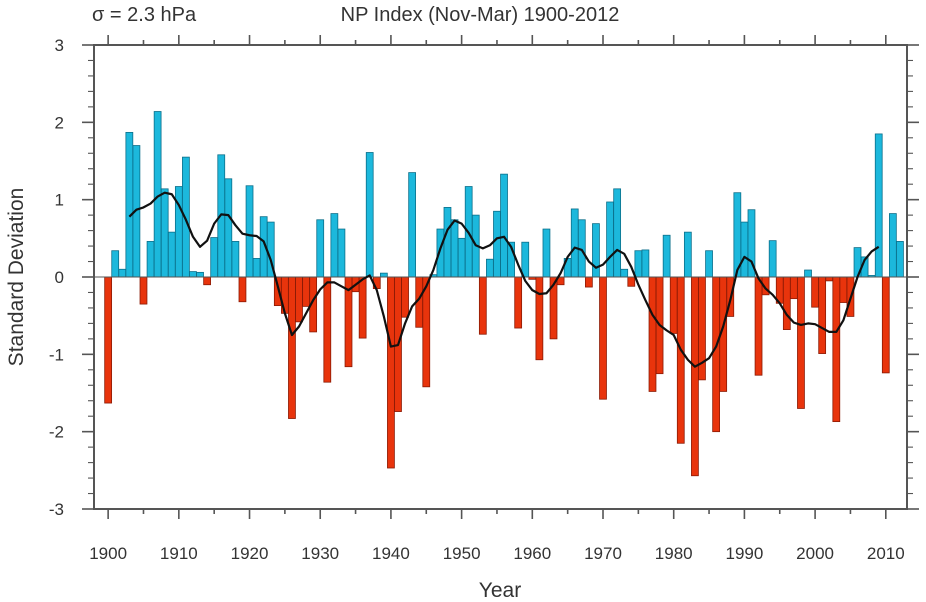 The image size is (926, 602). What do you see at coordinates (645, 263) in the screenshot?
I see `bar-1976` at bounding box center [645, 263].